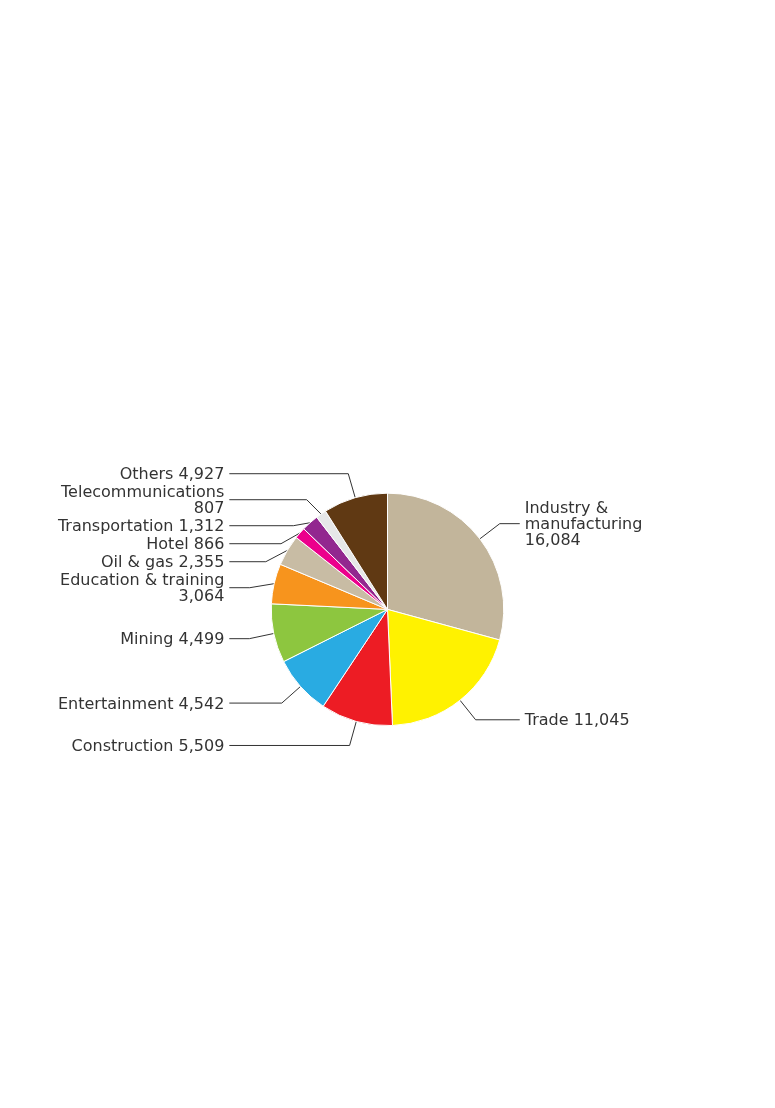 This screenshot has width=775, height=1108. Describe the element at coordinates (140, 526) in the screenshot. I see `slice-label: Transportation 1,312` at that location.